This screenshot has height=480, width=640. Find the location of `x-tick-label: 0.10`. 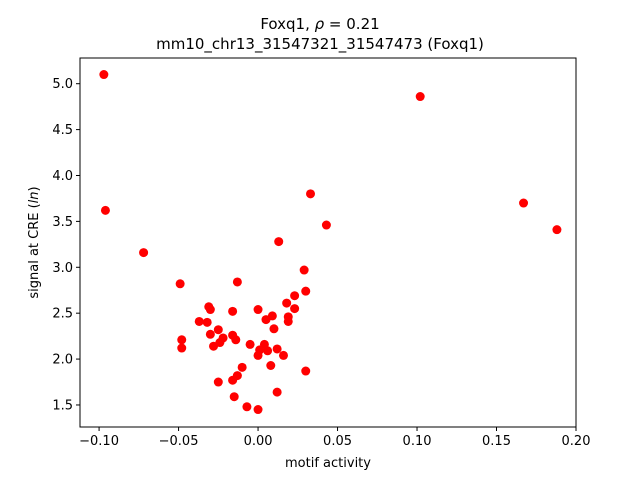

x-tick-label: 0.10 is located at coordinates (417, 441).